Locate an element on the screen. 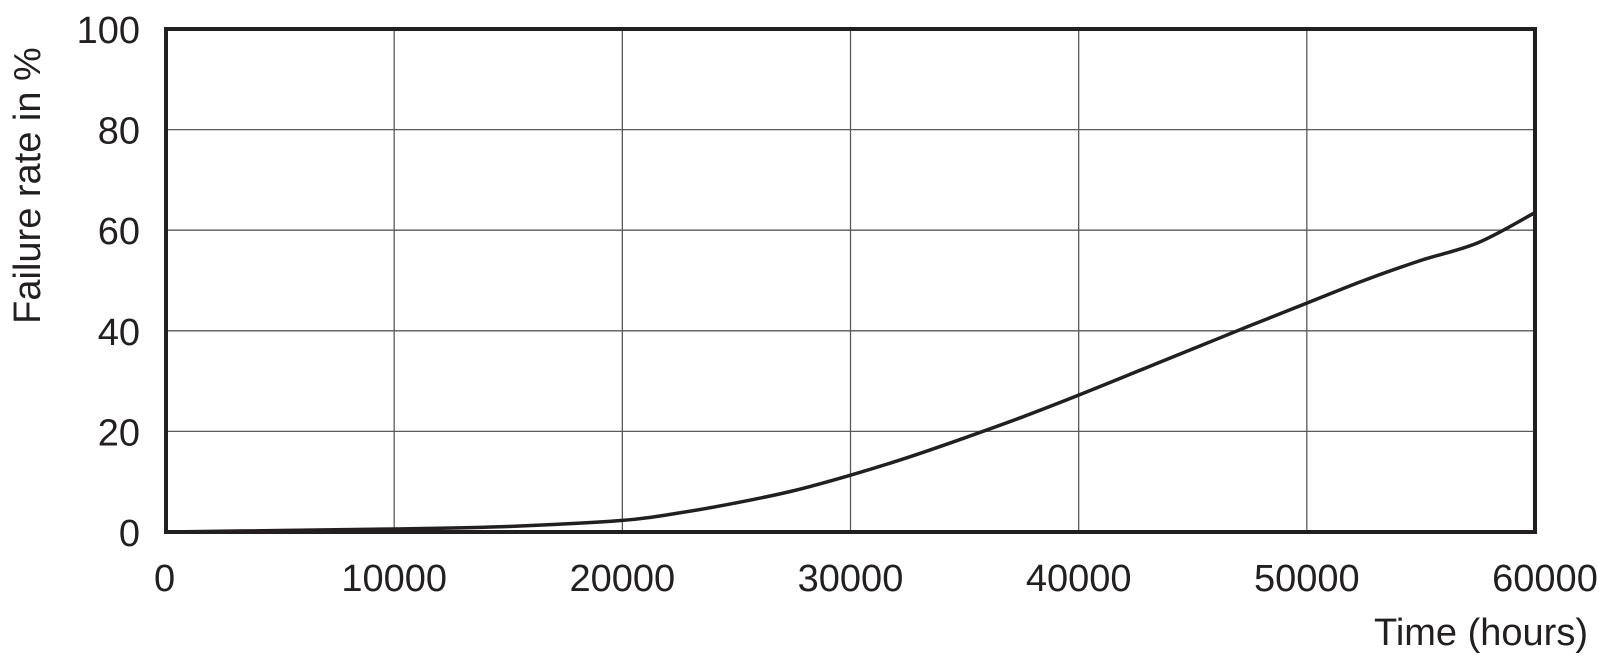 The height and width of the screenshot is (669, 1600). x-tick-label: 10000 is located at coordinates (394, 579).